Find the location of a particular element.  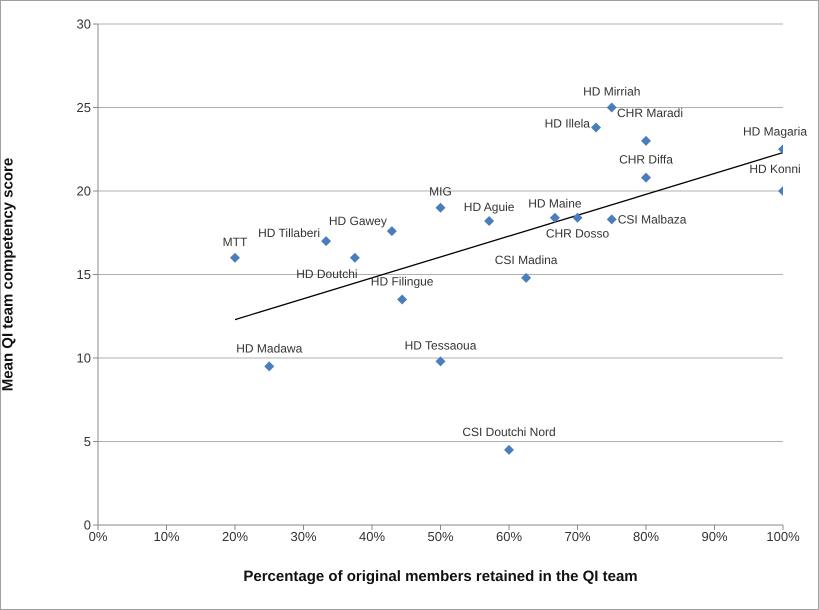

y-tick-label: 30 is located at coordinates (83, 24).